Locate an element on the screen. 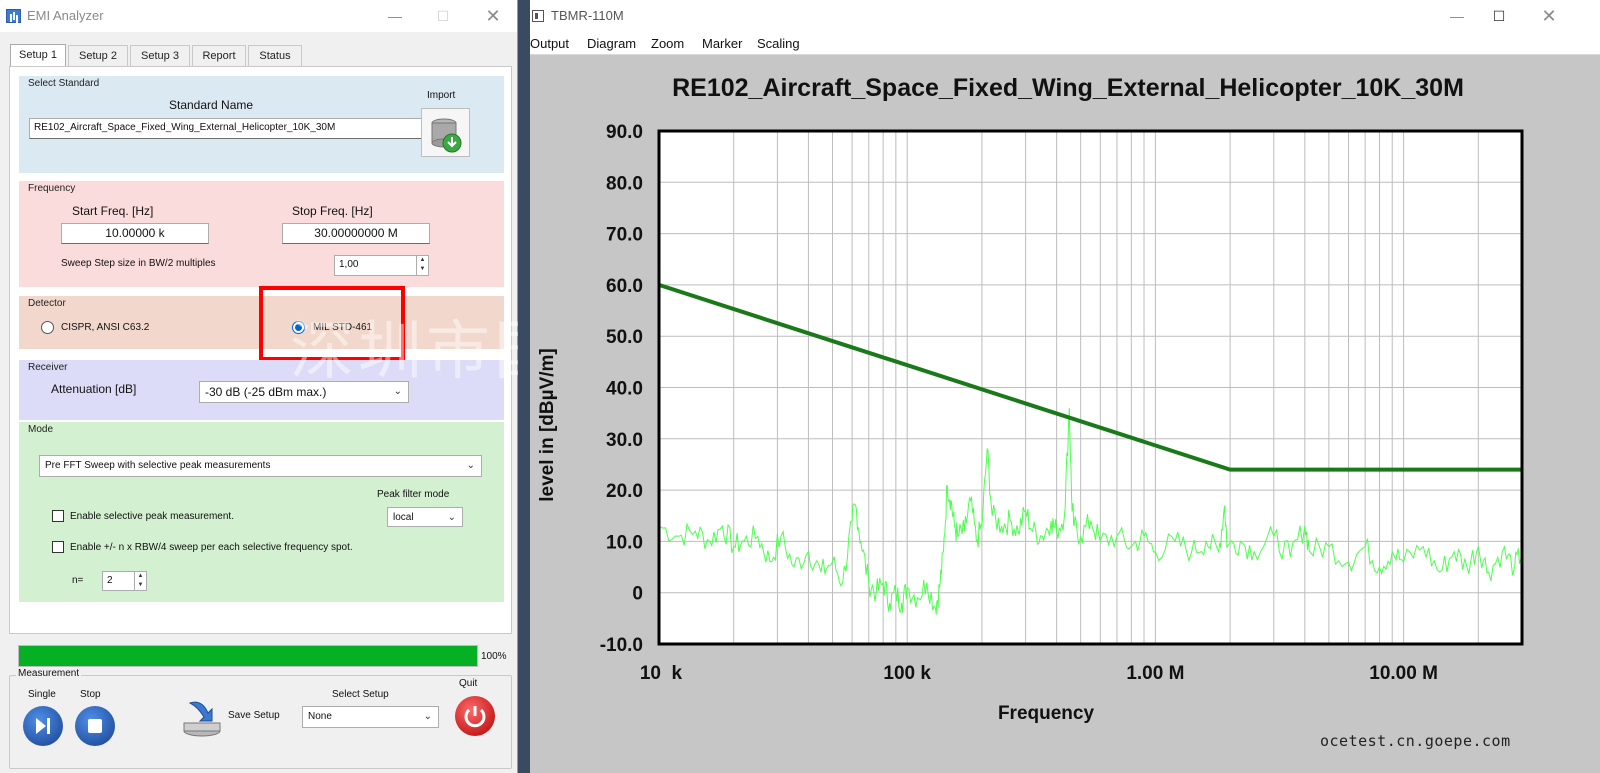 Image resolution: width=1600 pixels, height=773 pixels. y-tick-label: 40.0 is located at coordinates (624, 389).